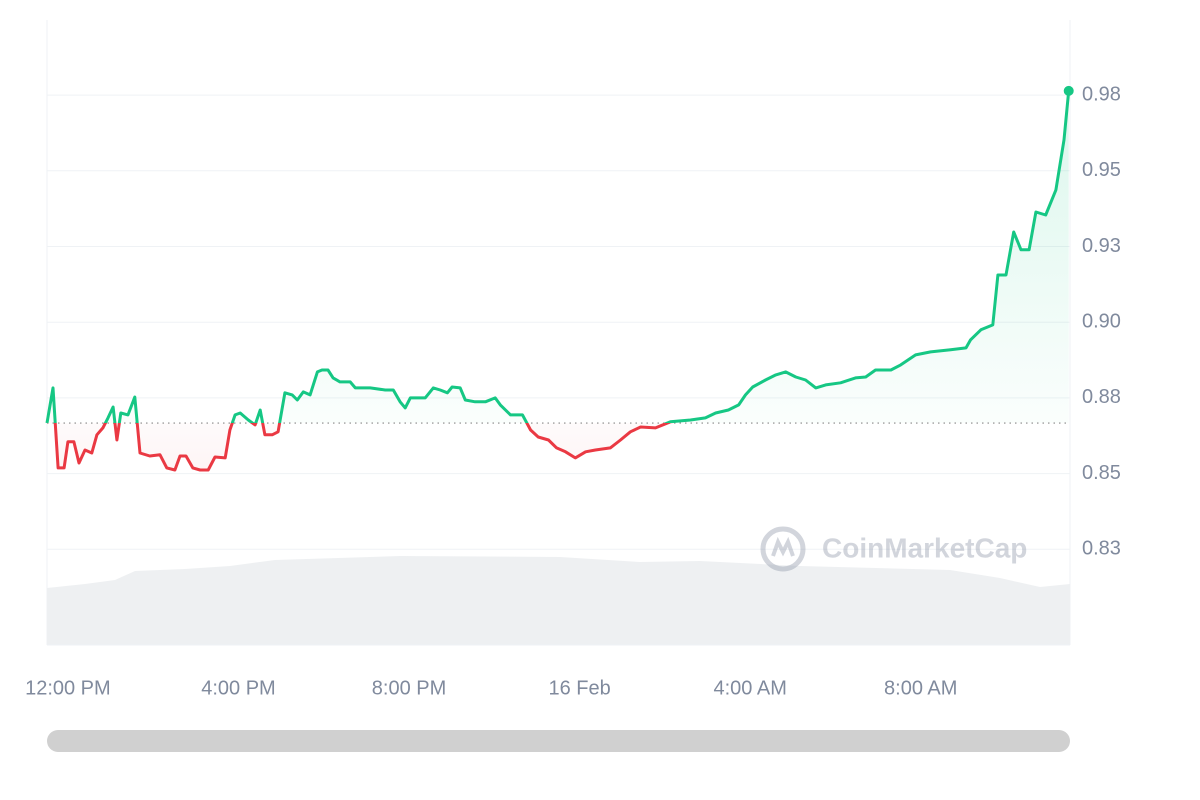 The height and width of the screenshot is (800, 1200). What do you see at coordinates (1101, 94) in the screenshot?
I see `y-tick-label: 0.98` at bounding box center [1101, 94].